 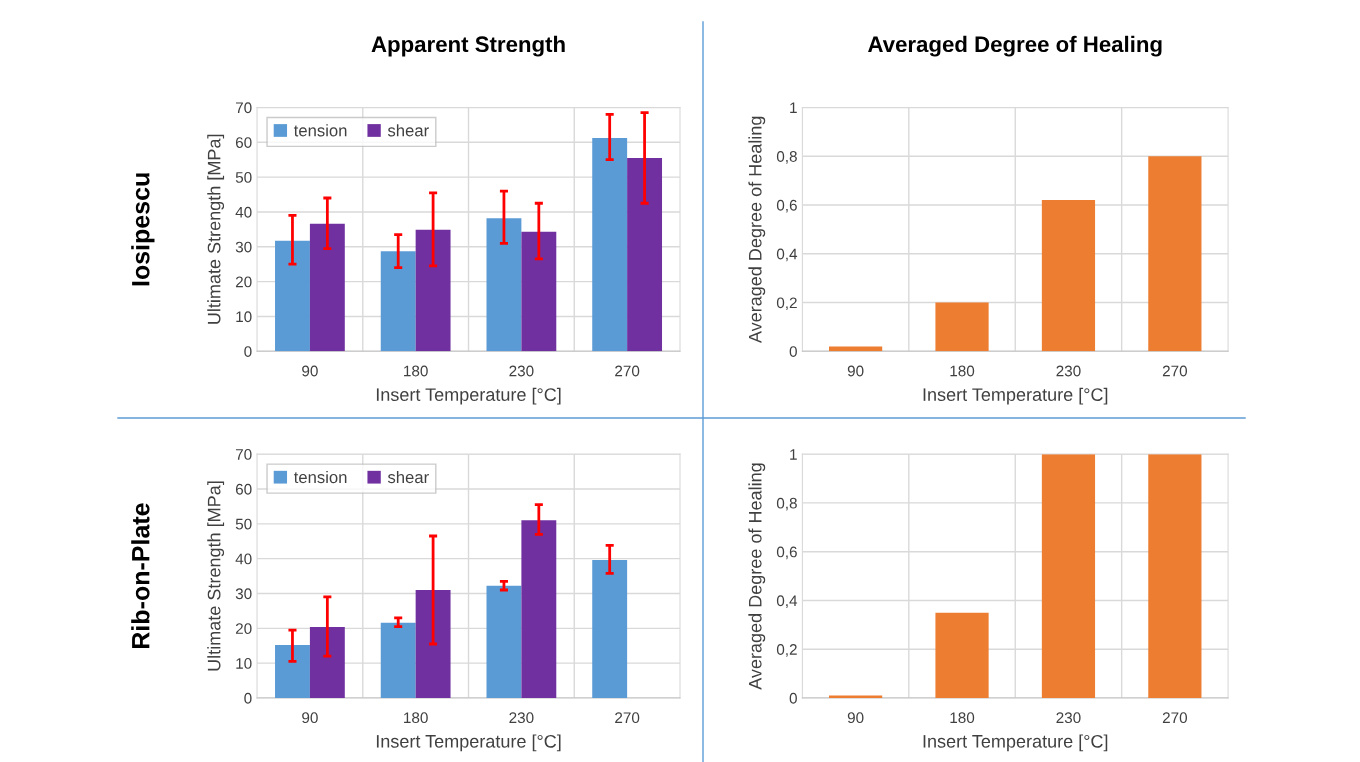 What do you see at coordinates (143, 229) in the screenshot?
I see `text: Iosipescu` at bounding box center [143, 229].